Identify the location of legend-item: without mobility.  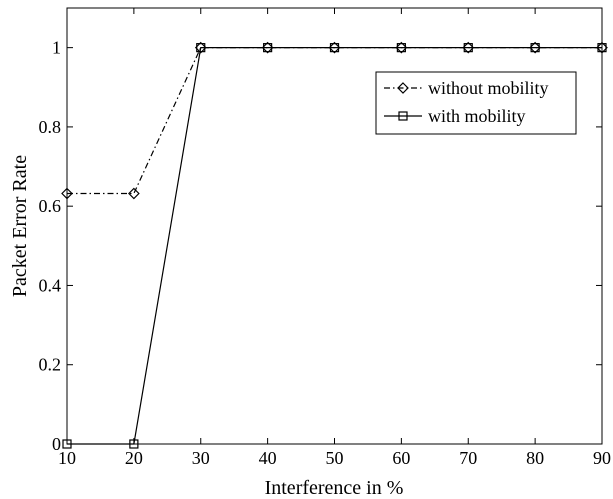
(466, 88).